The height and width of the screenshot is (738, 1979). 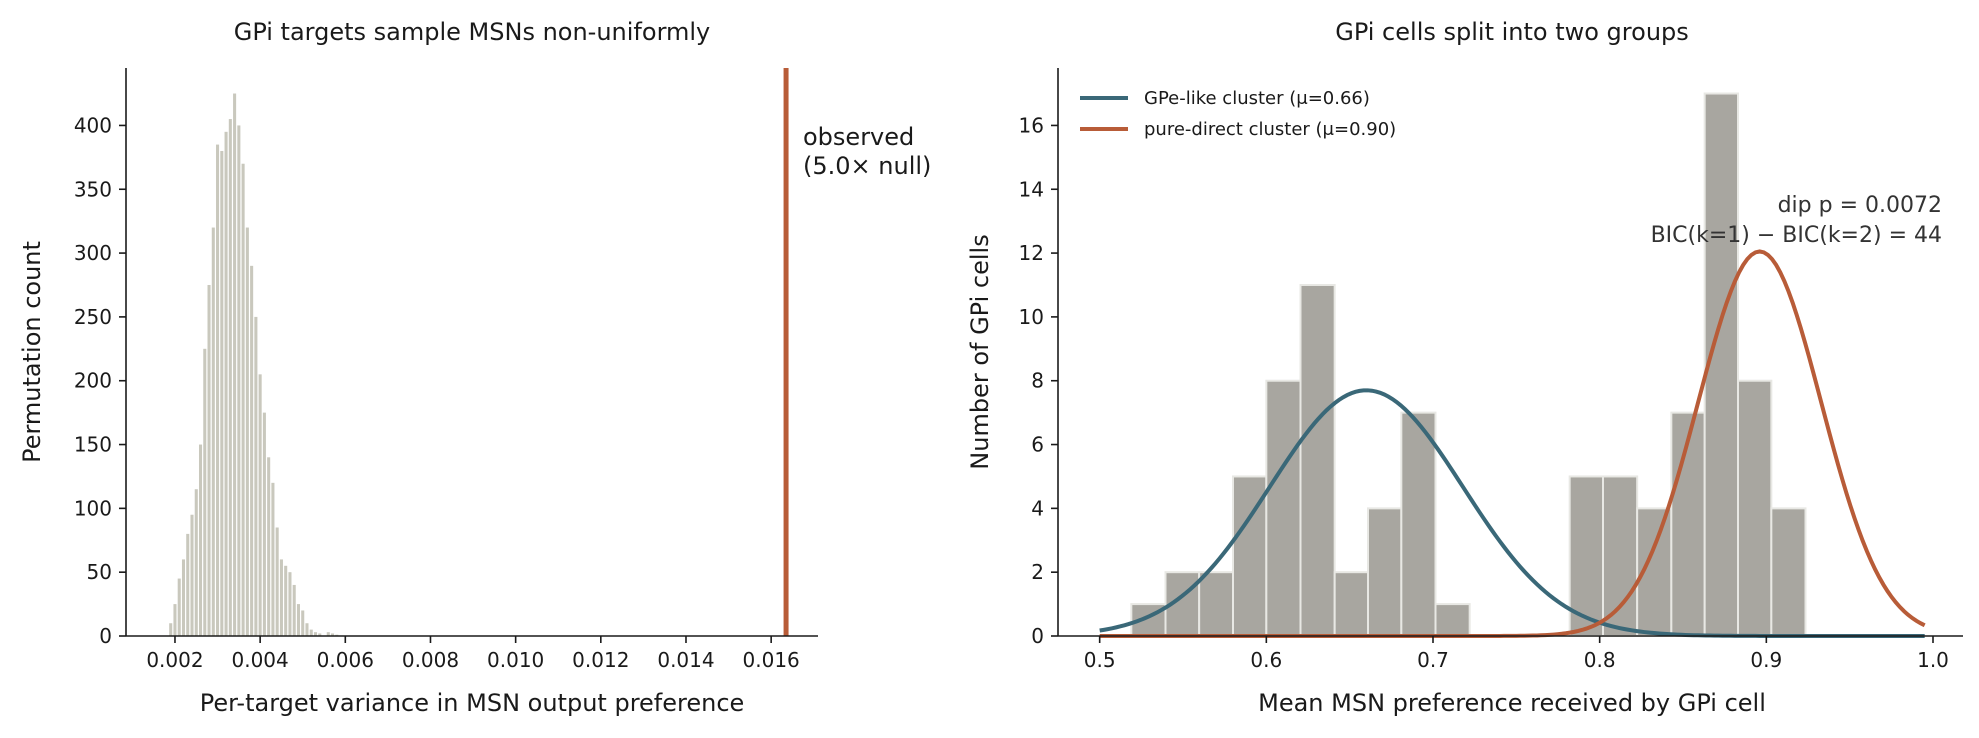 I want to click on y-tick-label: 4, so click(x=1037, y=508).